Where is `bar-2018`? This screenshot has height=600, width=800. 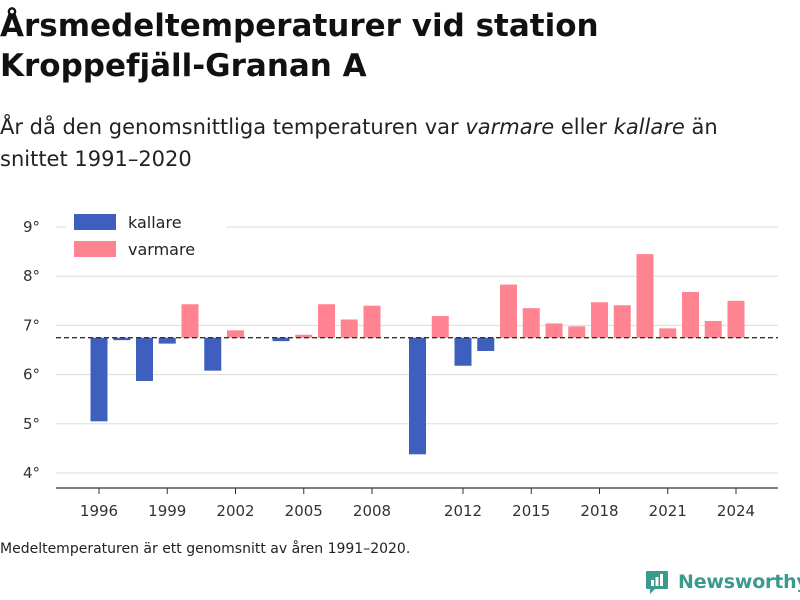
bar-2018 is located at coordinates (599, 320).